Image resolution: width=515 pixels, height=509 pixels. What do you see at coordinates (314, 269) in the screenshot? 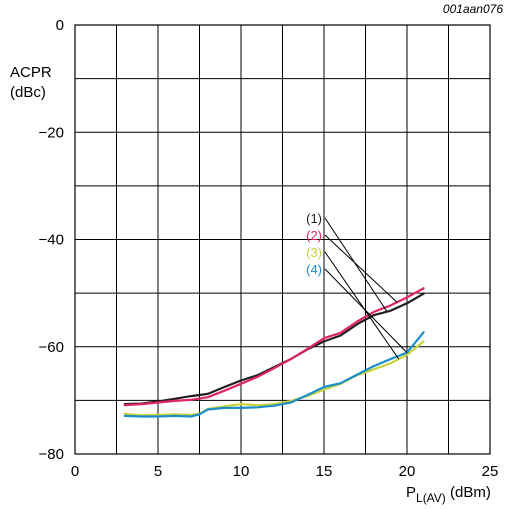
I see `series-label-4: (4)` at bounding box center [314, 269].